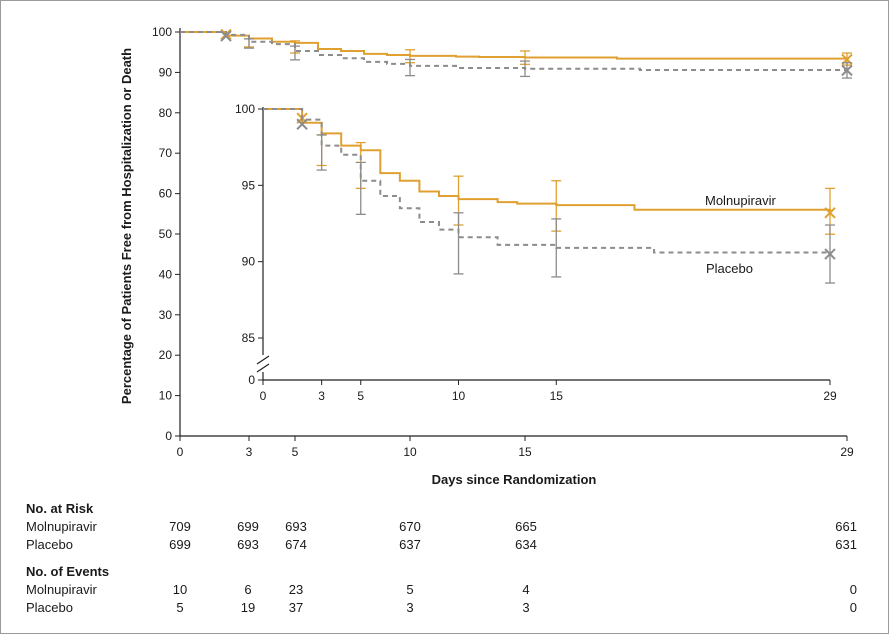 This screenshot has width=889, height=634. What do you see at coordinates (360, 396) in the screenshot?
I see `inset-x-tick-label: 5` at bounding box center [360, 396].